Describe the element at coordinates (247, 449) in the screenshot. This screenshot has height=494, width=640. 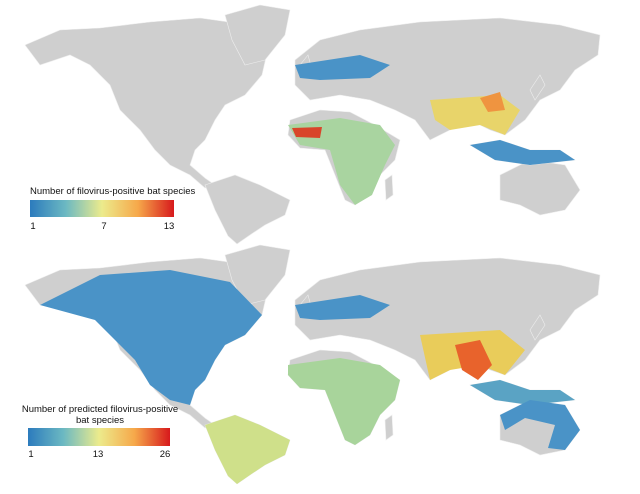
I see `range-south-america` at that location.